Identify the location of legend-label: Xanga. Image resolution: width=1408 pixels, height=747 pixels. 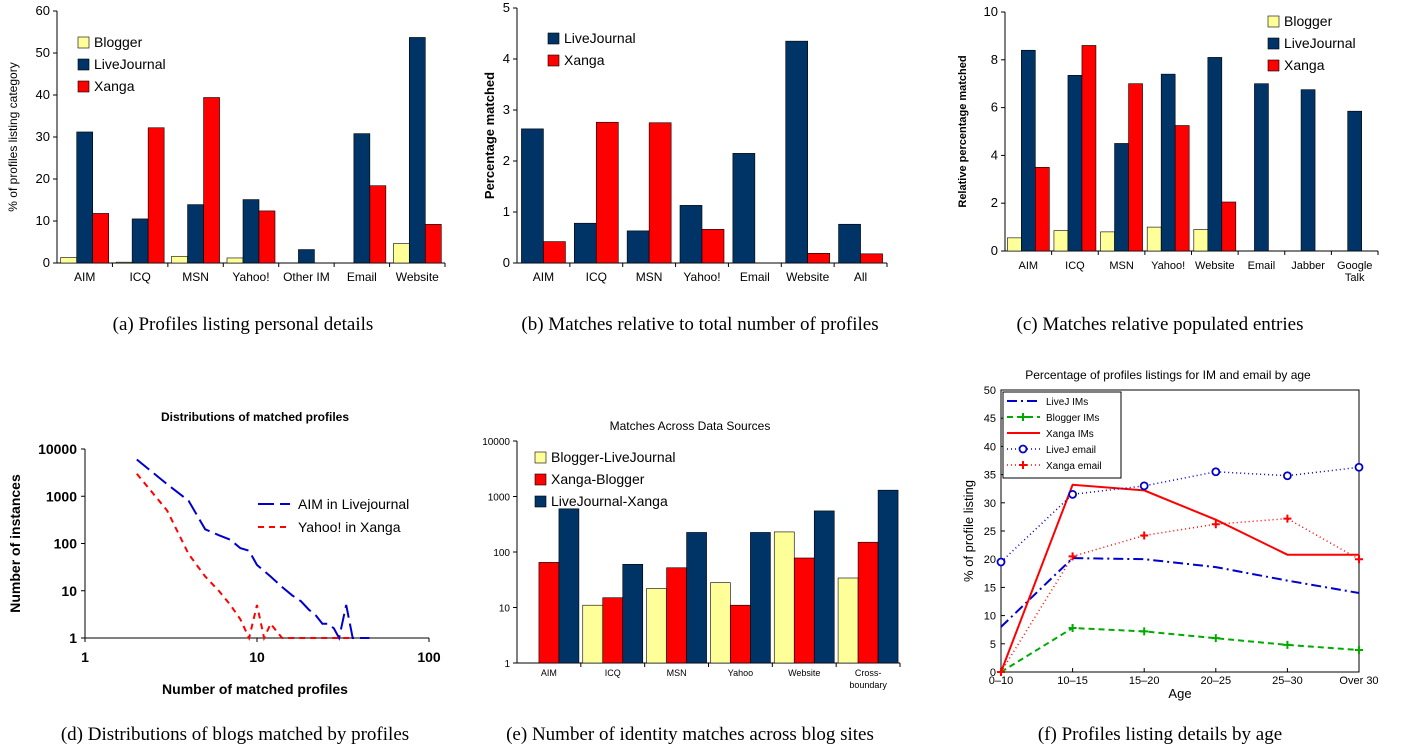
(114, 86).